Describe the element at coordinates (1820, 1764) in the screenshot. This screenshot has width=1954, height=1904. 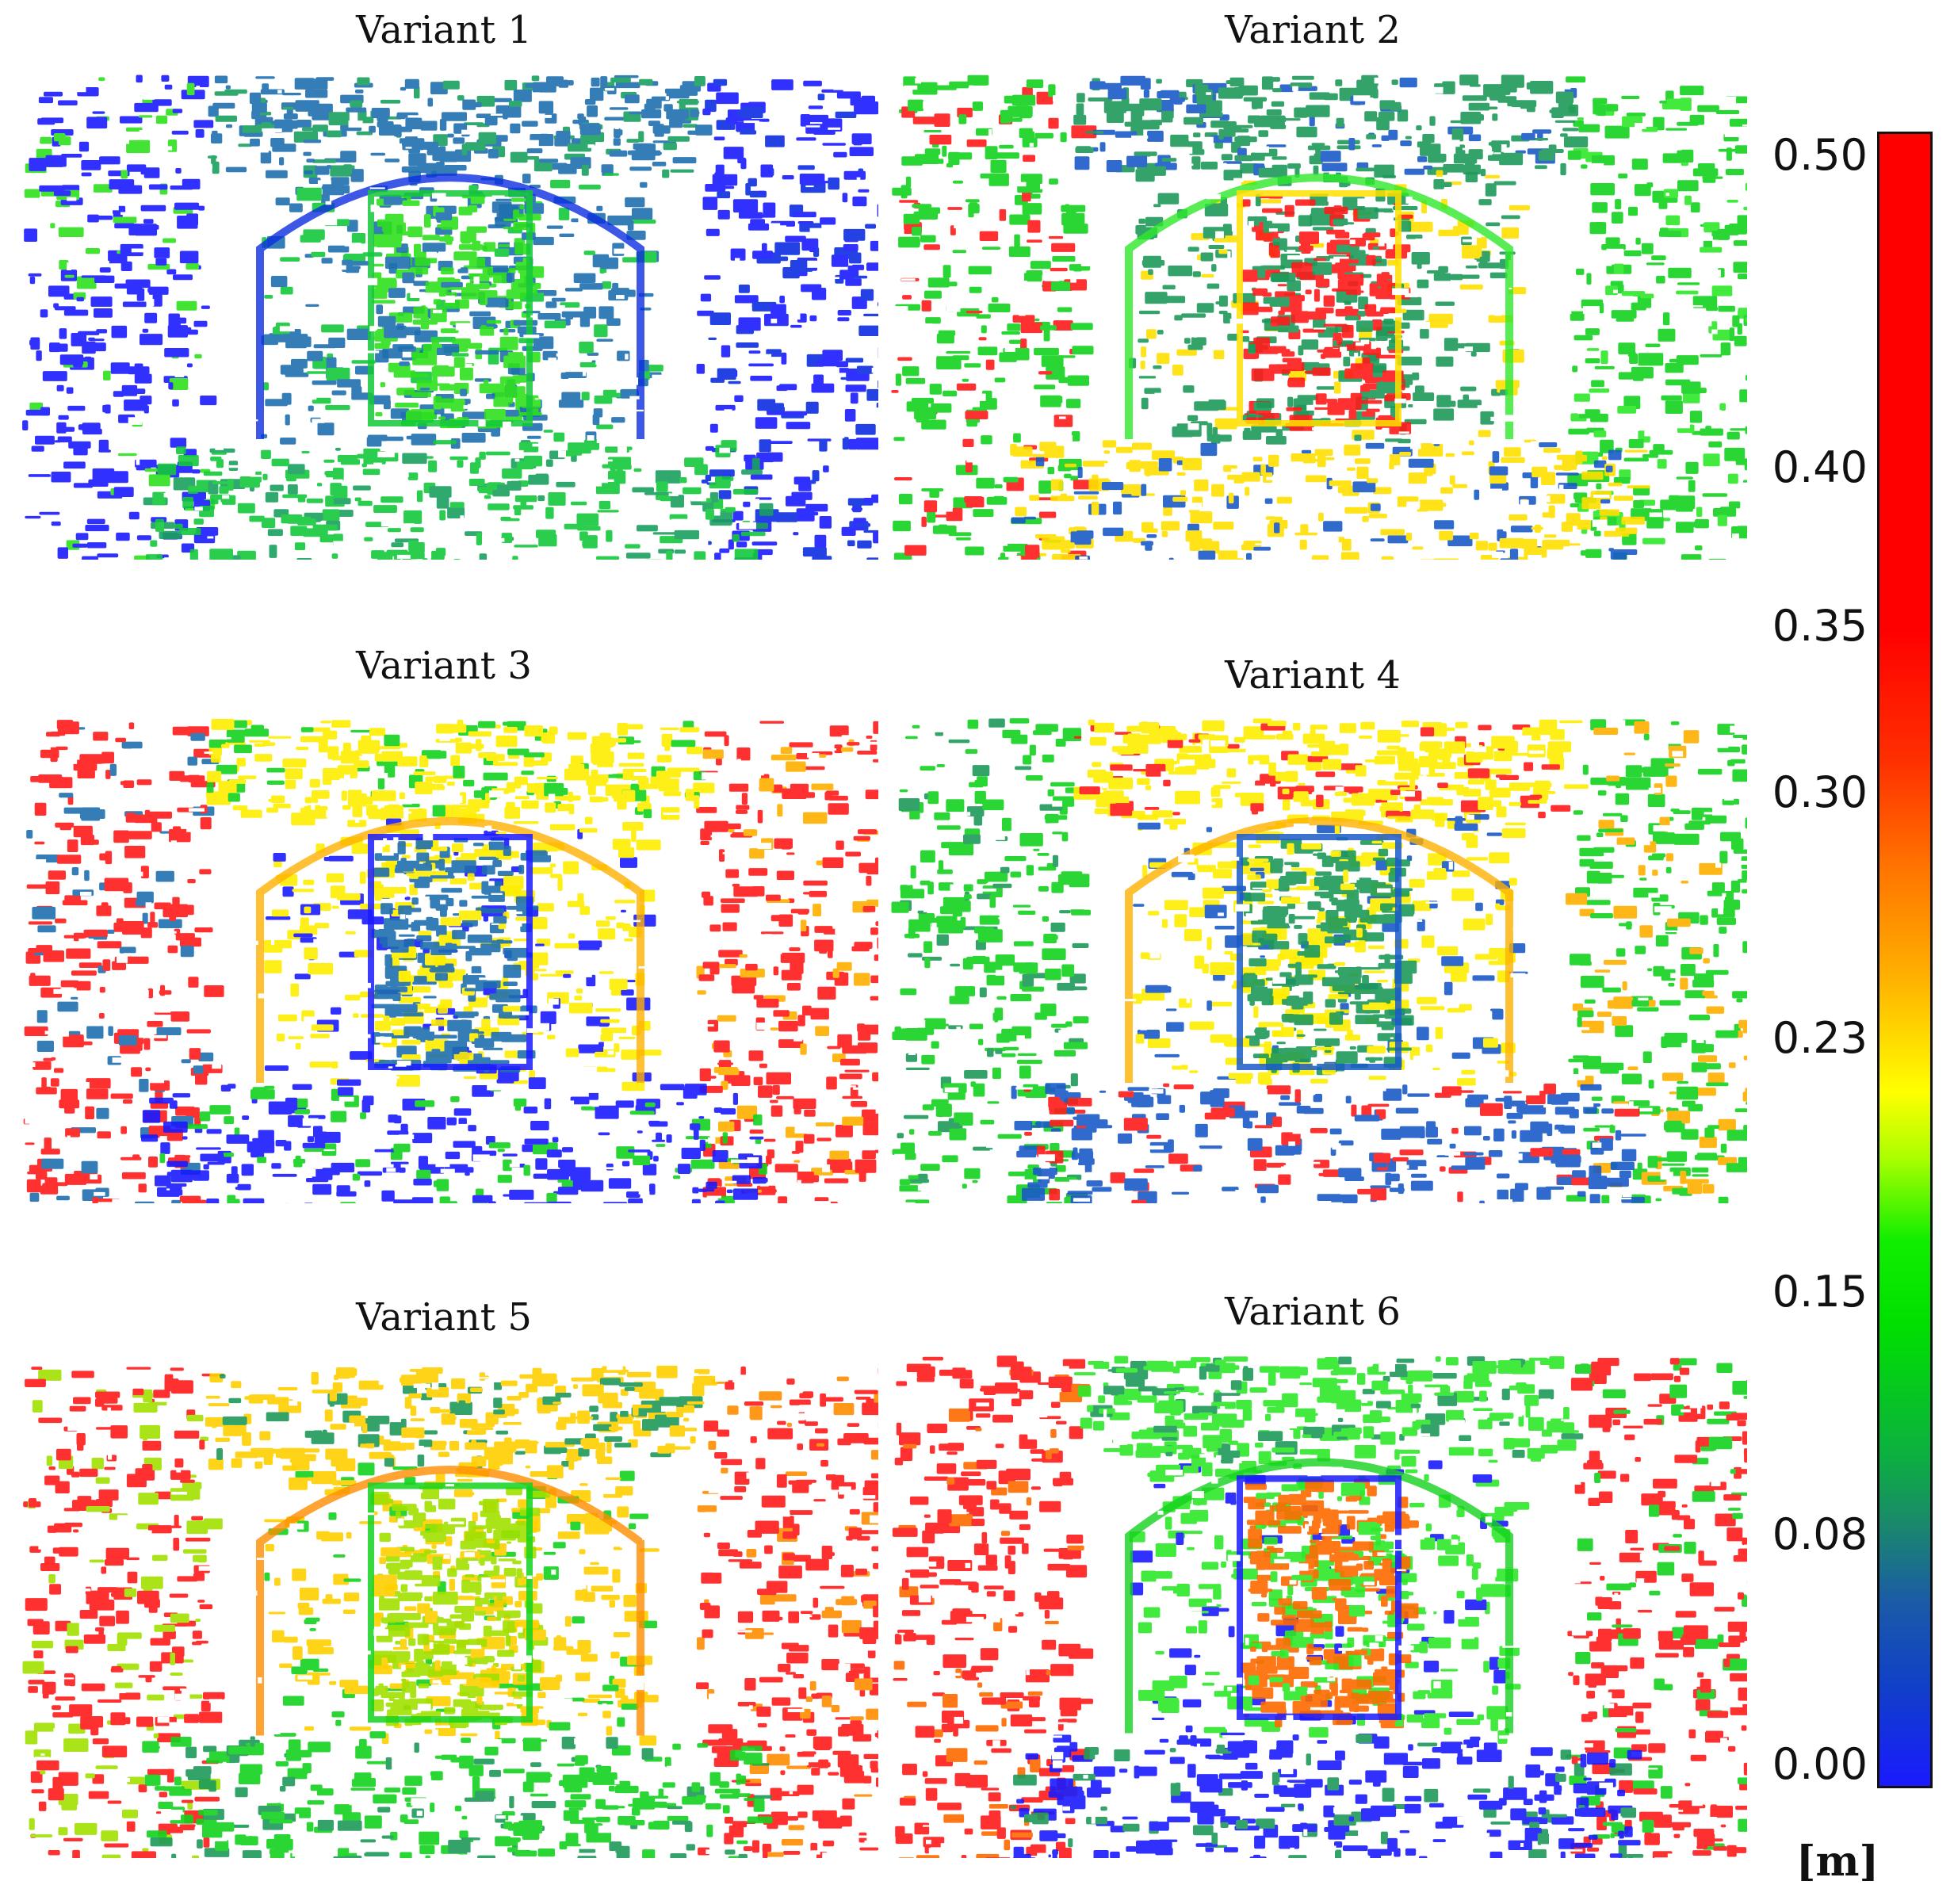
I see `colorbar-tick-000: 0.00` at that location.